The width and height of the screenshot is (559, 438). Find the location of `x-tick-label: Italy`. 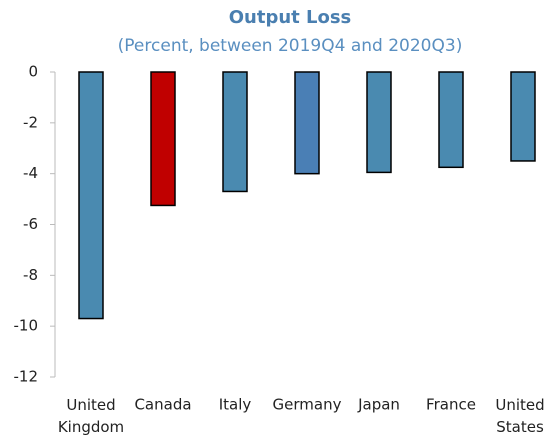

x-tick-label: Italy is located at coordinates (235, 405).